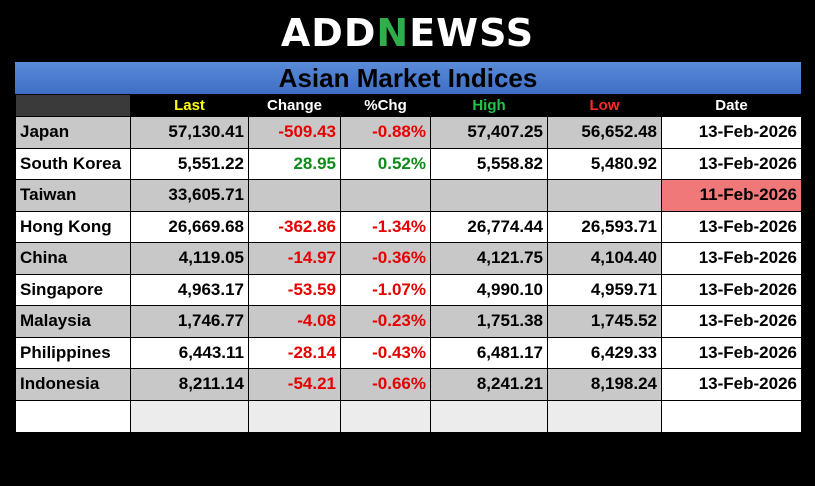  I want to click on cell-high: 4,990.10, so click(489, 289).